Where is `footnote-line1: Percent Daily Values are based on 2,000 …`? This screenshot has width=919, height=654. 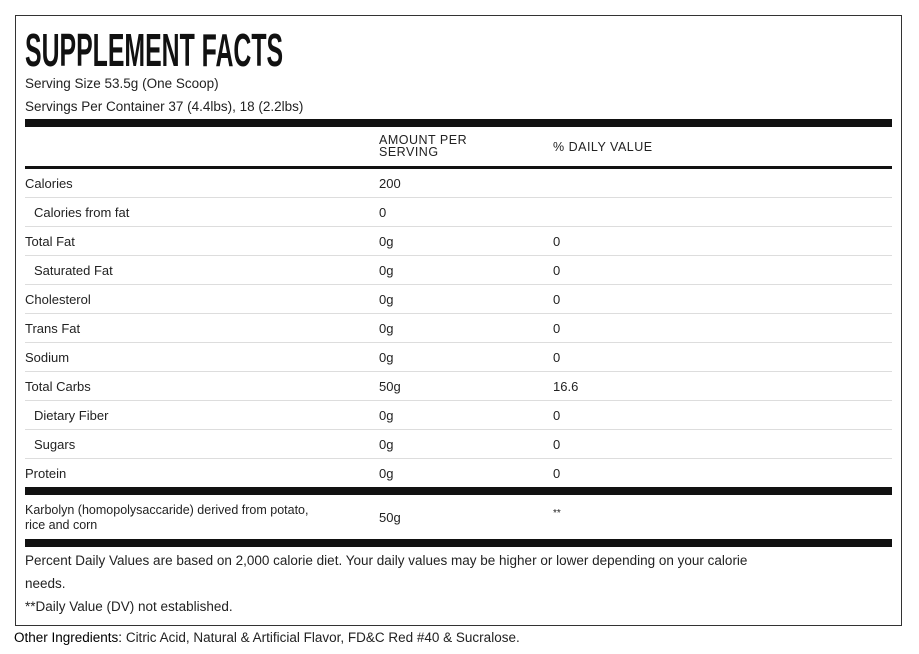 footnote-line1: Percent Daily Values are based on 2,000 … is located at coordinates (386, 560).